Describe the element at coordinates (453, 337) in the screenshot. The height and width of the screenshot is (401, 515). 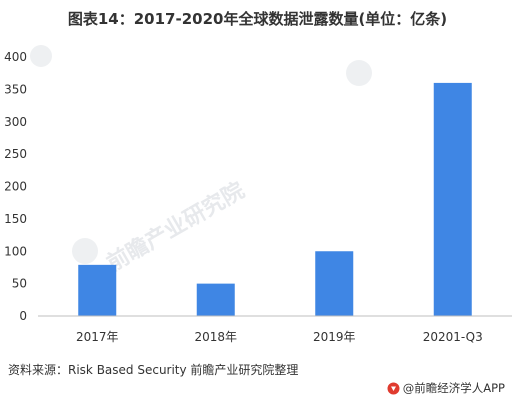
I see `x-tick-label: 20201-Q3` at that location.